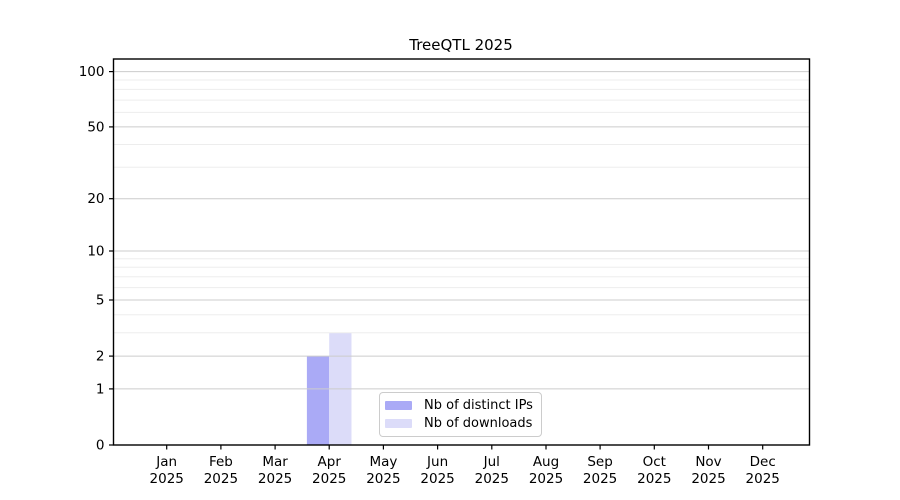 Image resolution: width=900 pixels, height=500 pixels. I want to click on legend: Nb of distinct IPs Nb of downloads, so click(460, 414).